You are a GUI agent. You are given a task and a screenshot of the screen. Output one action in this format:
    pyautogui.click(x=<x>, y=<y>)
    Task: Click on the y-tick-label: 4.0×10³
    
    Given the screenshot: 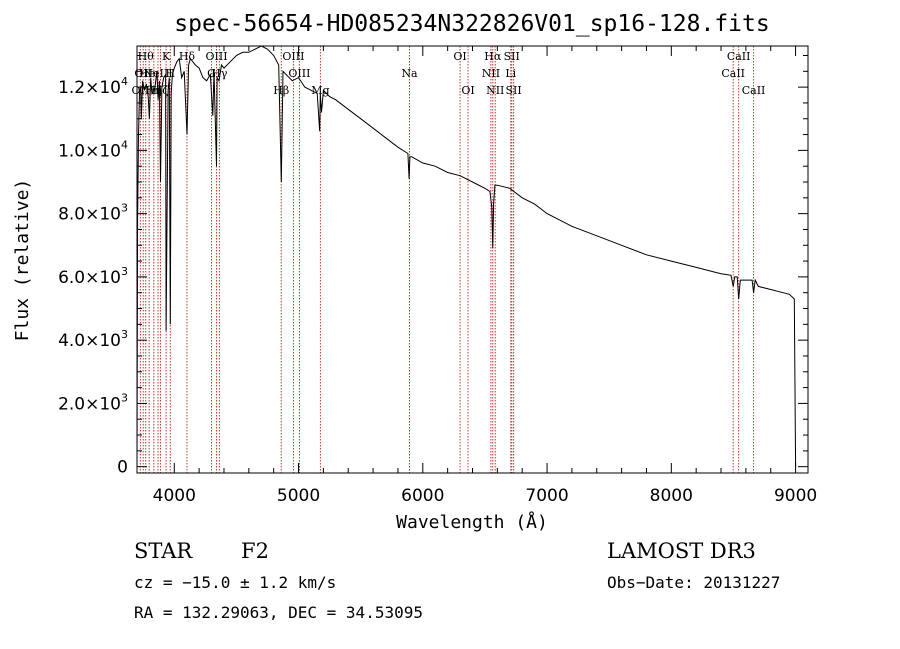 What is the action you would take?
    pyautogui.click(x=93, y=339)
    